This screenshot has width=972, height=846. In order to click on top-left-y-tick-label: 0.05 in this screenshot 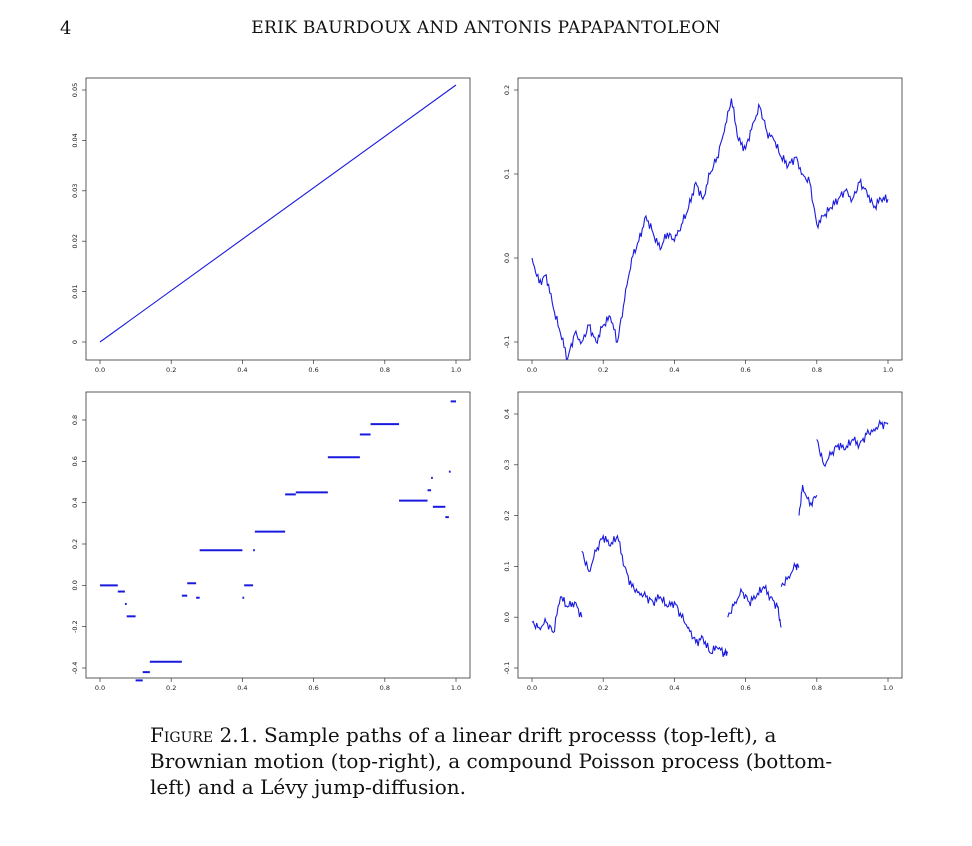, I will do `click(75, 90)`.